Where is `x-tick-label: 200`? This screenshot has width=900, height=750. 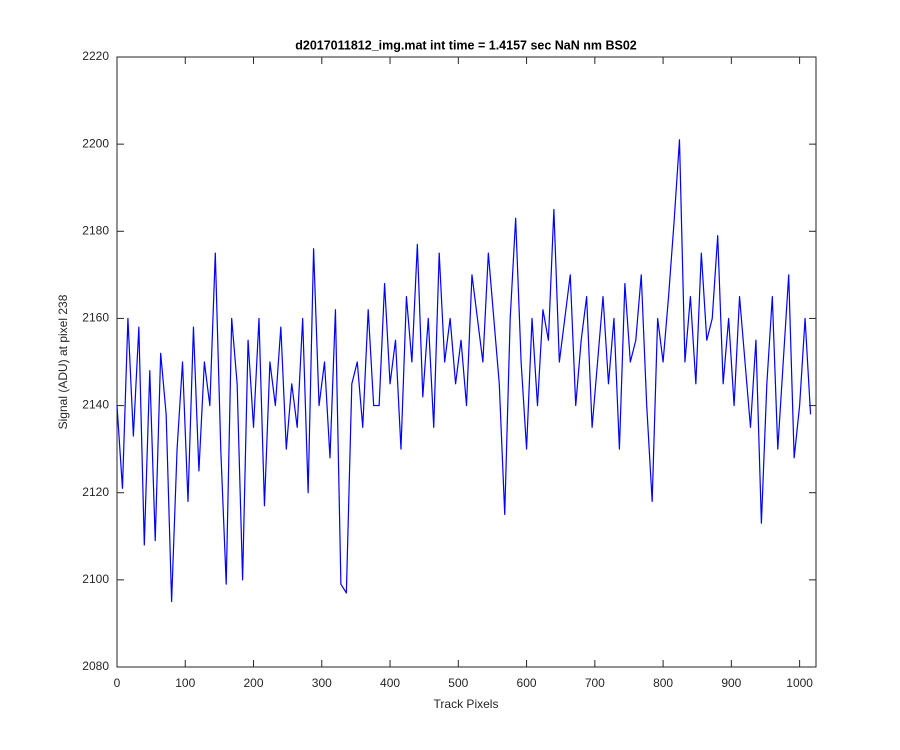 x-tick-label: 200 is located at coordinates (254, 683).